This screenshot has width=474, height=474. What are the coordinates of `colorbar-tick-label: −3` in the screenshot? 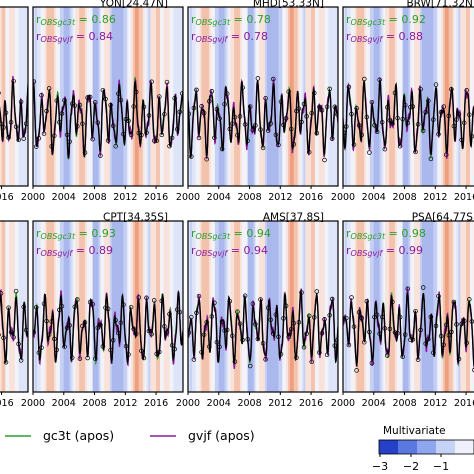 It's located at (380, 466).